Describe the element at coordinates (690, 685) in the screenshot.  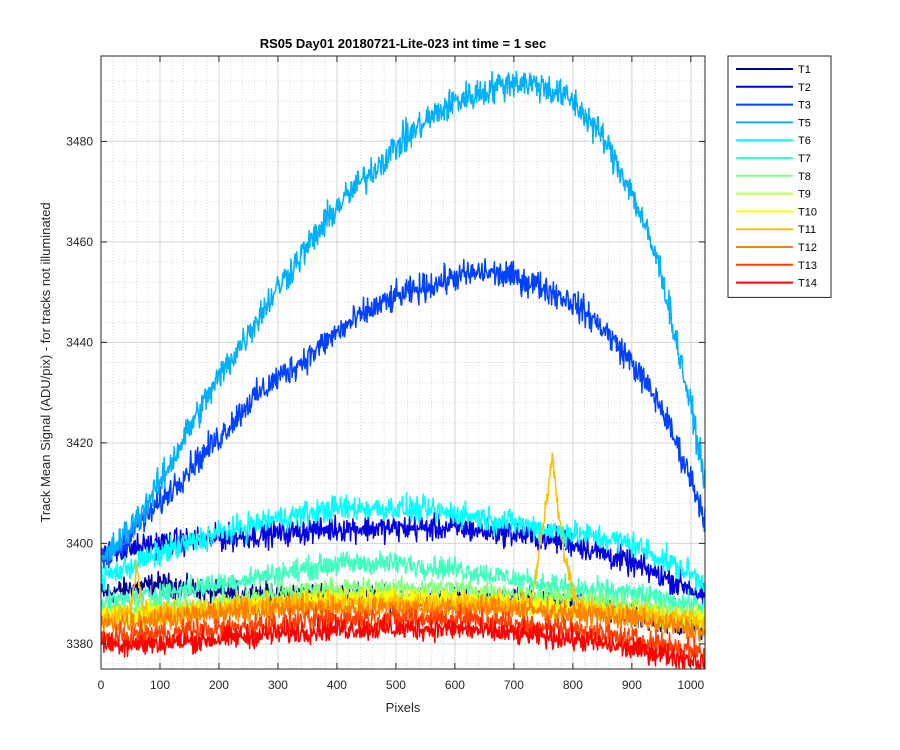
I see `x-tick-label: 1000` at that location.